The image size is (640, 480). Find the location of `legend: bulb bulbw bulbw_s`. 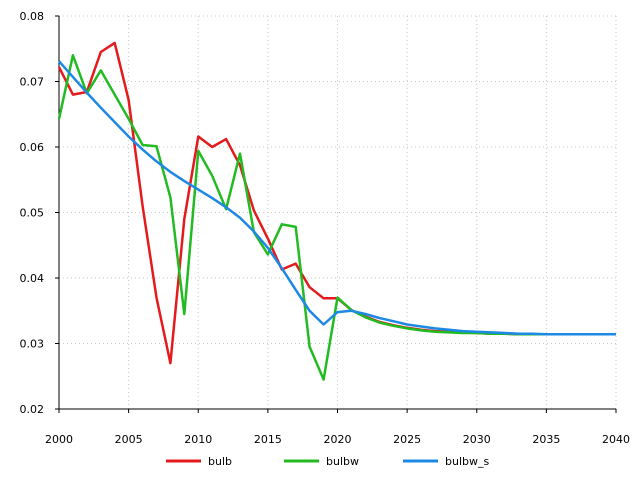

legend: bulb bulbw bulbw_s is located at coordinates (327, 461).